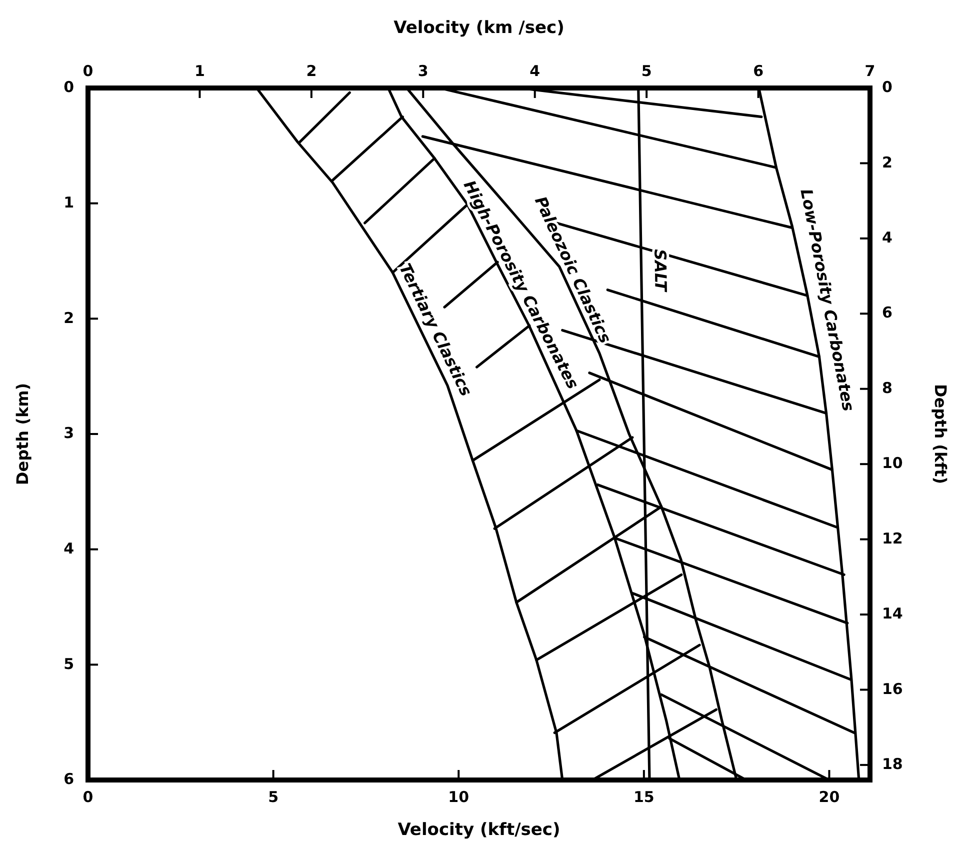 The image size is (957, 857). What do you see at coordinates (892, 463) in the screenshot?
I see `y2-tick-label: 10` at bounding box center [892, 463].